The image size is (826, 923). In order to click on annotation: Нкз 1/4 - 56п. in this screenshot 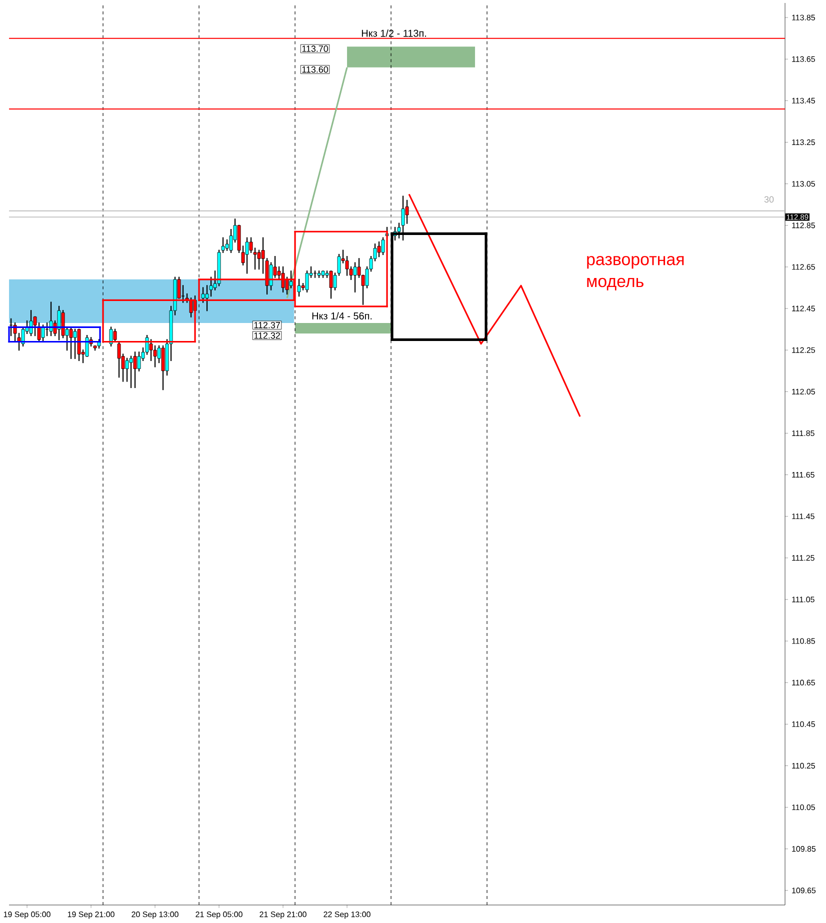, I will do `click(342, 316)`.